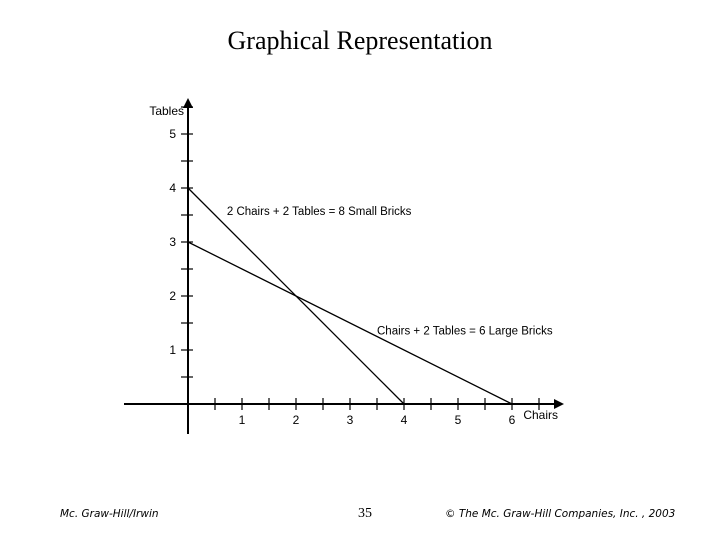  What do you see at coordinates (458, 420) in the screenshot?
I see `x-tick-label: 5` at bounding box center [458, 420].